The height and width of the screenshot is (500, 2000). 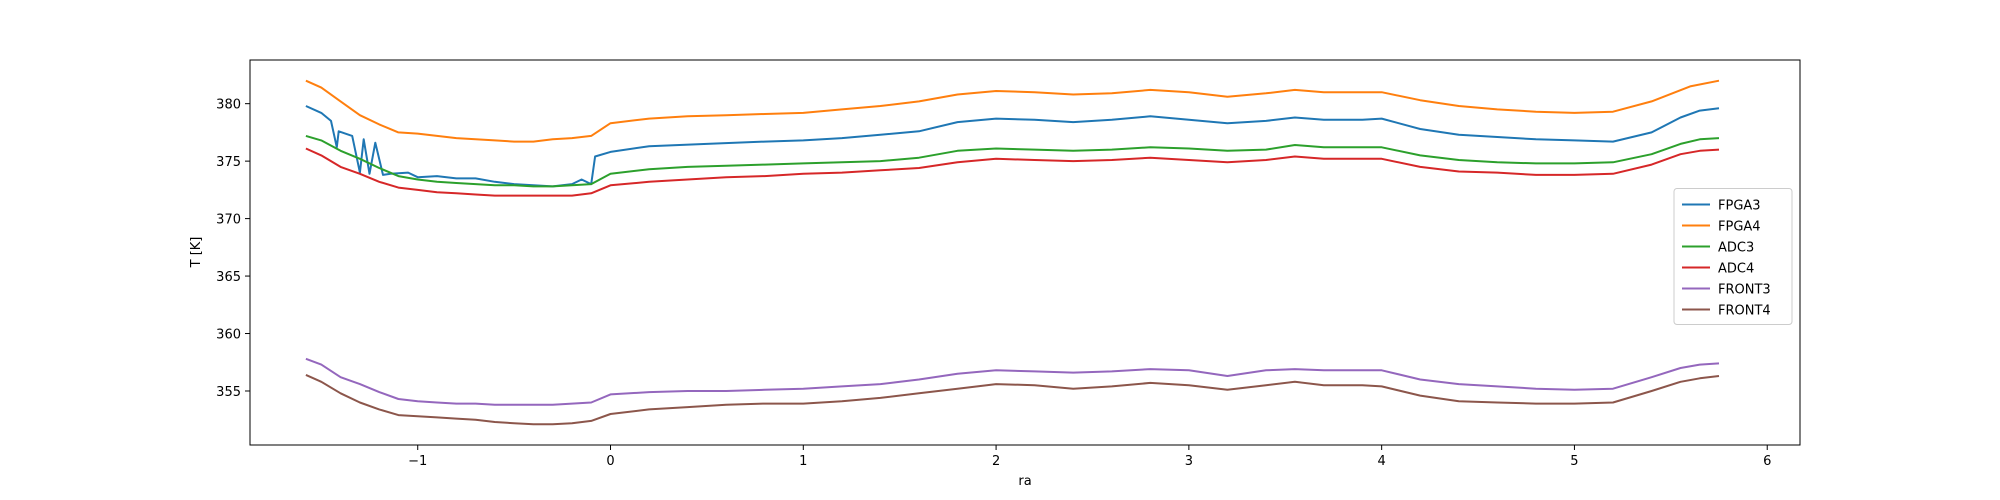 I want to click on x-tick-label: 5, so click(x=1574, y=461).